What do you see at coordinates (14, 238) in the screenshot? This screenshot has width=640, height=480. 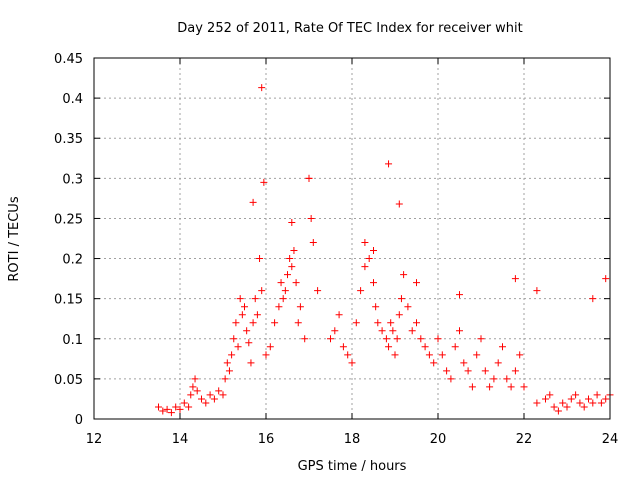 I see `y-axis-label: ROTI / TECUs` at bounding box center [14, 238].